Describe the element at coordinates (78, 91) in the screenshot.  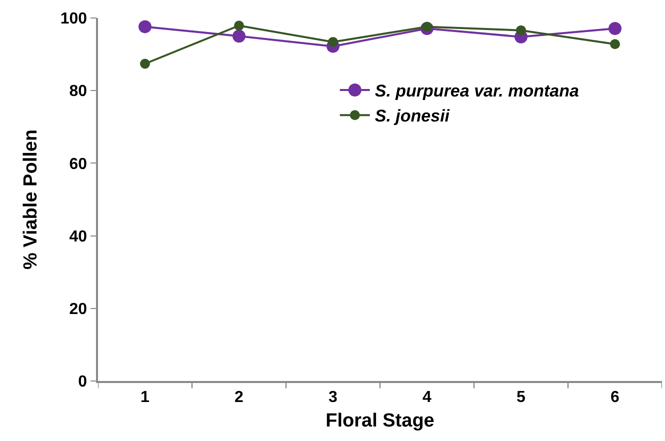
I see `y-tick-label: 80` at that location.